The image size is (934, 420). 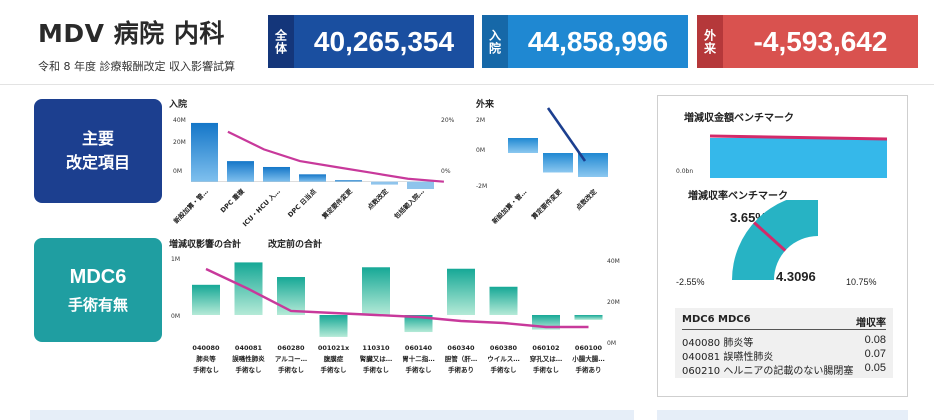 What do you see at coordinates (446, 171) in the screenshot?
I see `inpatient-y2tick: 0%` at bounding box center [446, 171].